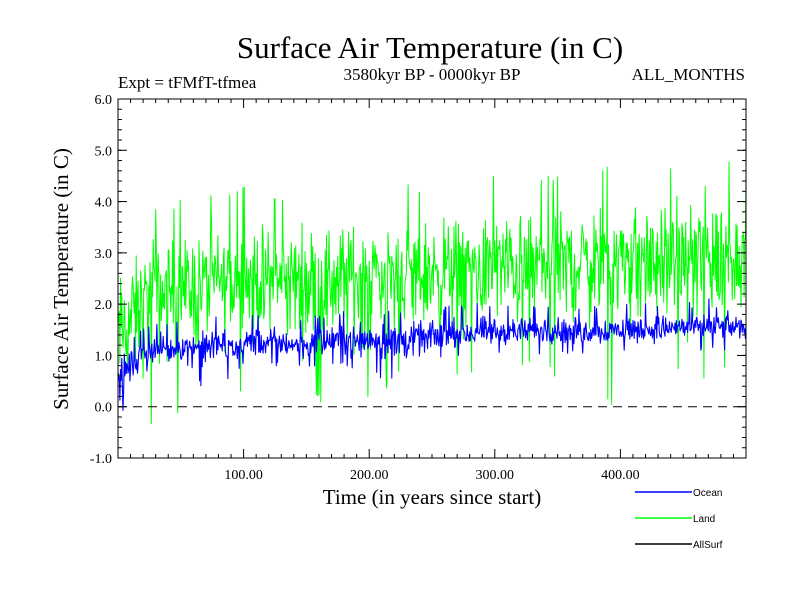 The height and width of the screenshot is (600, 800). I want to click on y-axis-label: Surface Air Temperature (in C), so click(61, 279).